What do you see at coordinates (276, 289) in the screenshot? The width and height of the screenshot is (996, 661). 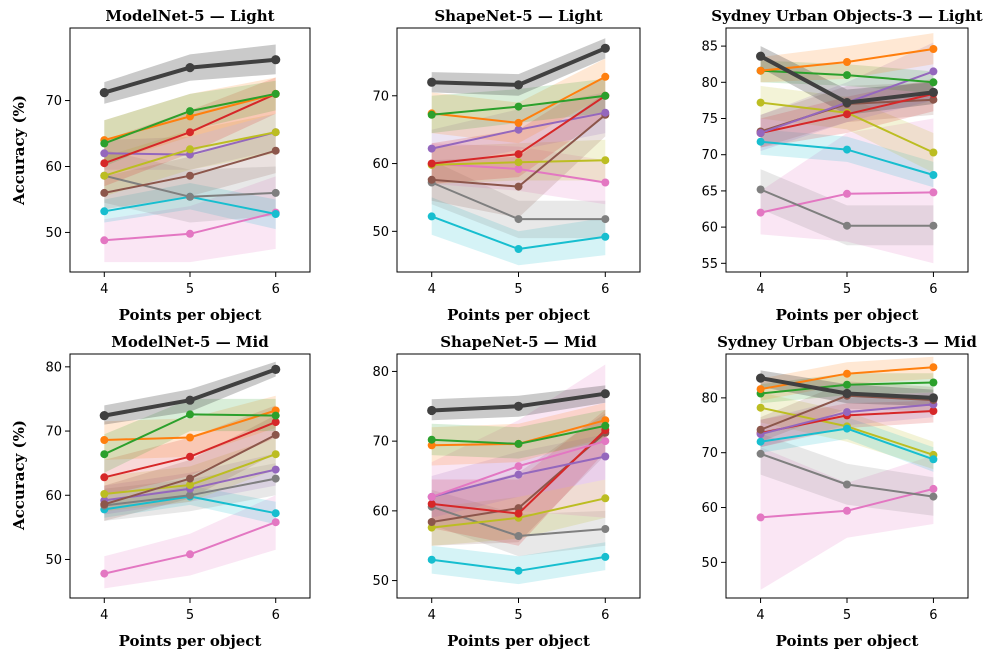 I see `x-tick-label: 6` at bounding box center [276, 289].